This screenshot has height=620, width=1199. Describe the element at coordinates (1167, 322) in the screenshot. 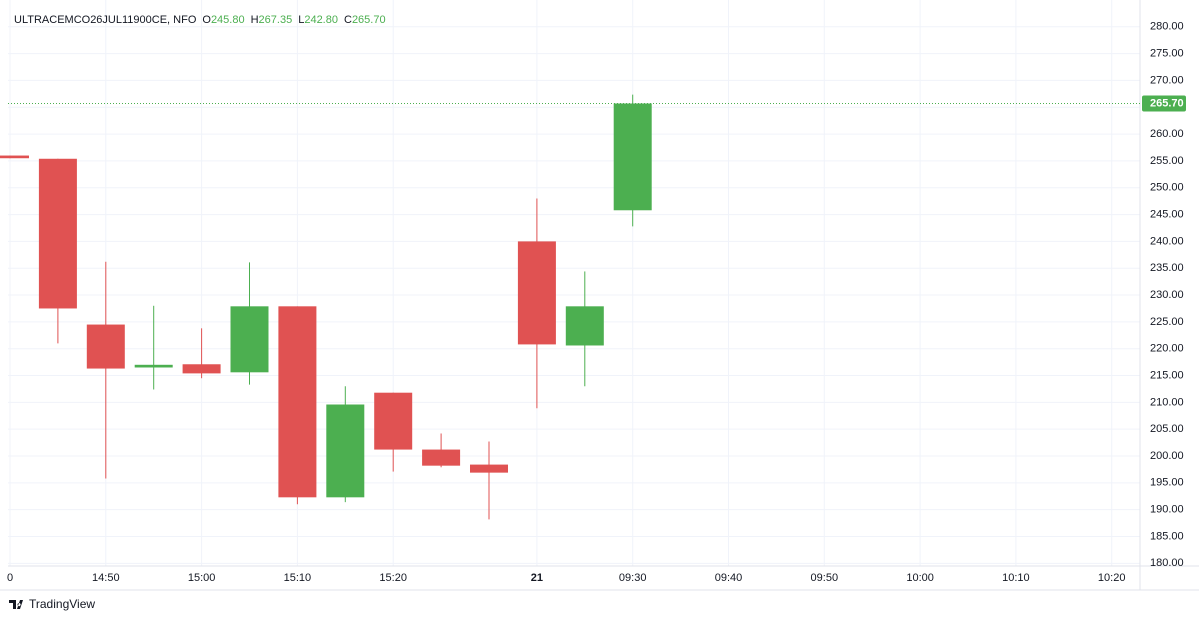

I see `y-tick-label: 225.00` at that location.